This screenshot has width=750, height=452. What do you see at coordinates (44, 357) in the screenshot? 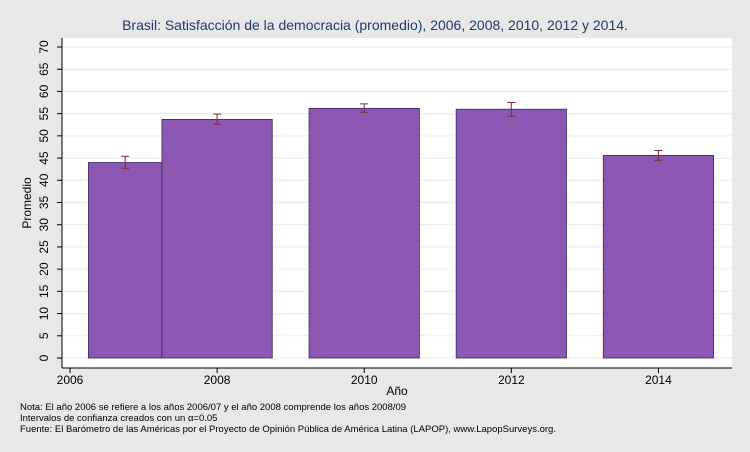
I see `y-tick-label: 0` at bounding box center [44, 357].